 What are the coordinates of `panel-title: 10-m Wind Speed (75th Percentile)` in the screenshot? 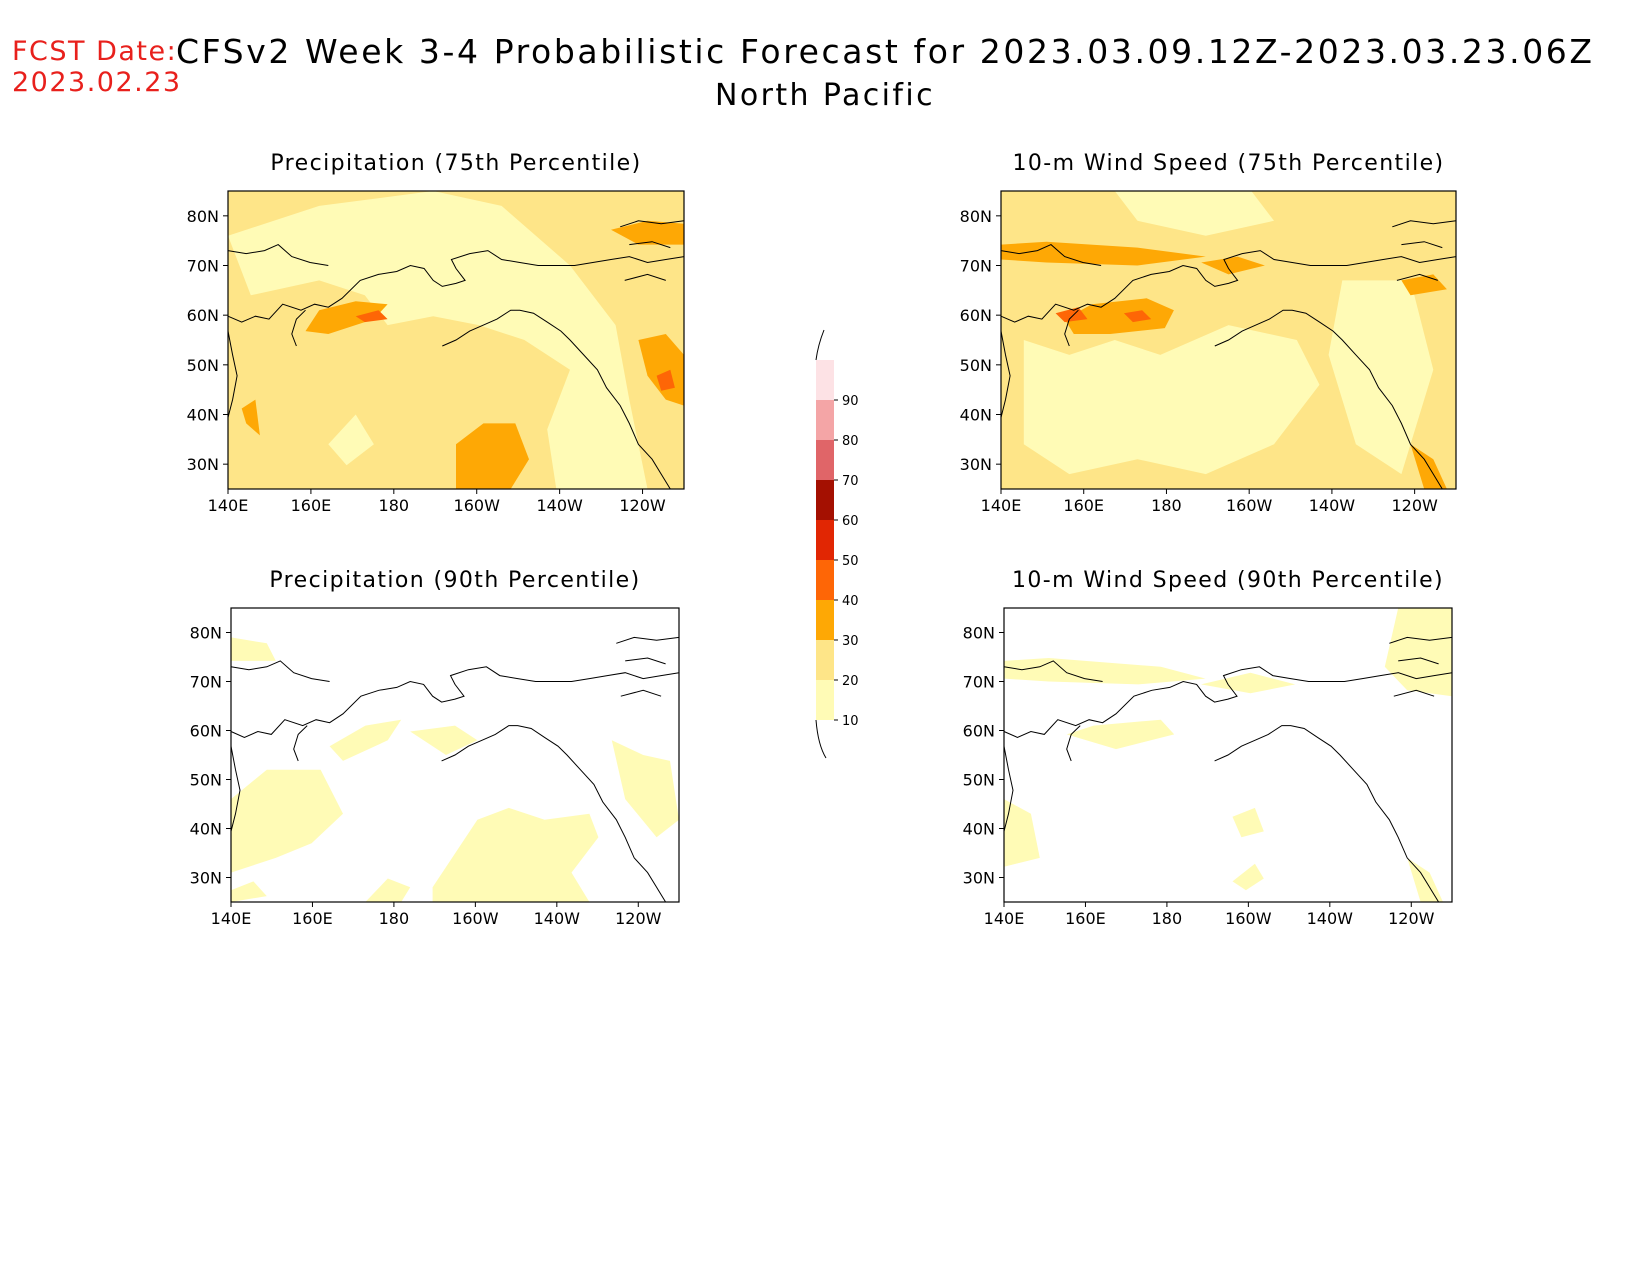 It's located at (1228, 163).